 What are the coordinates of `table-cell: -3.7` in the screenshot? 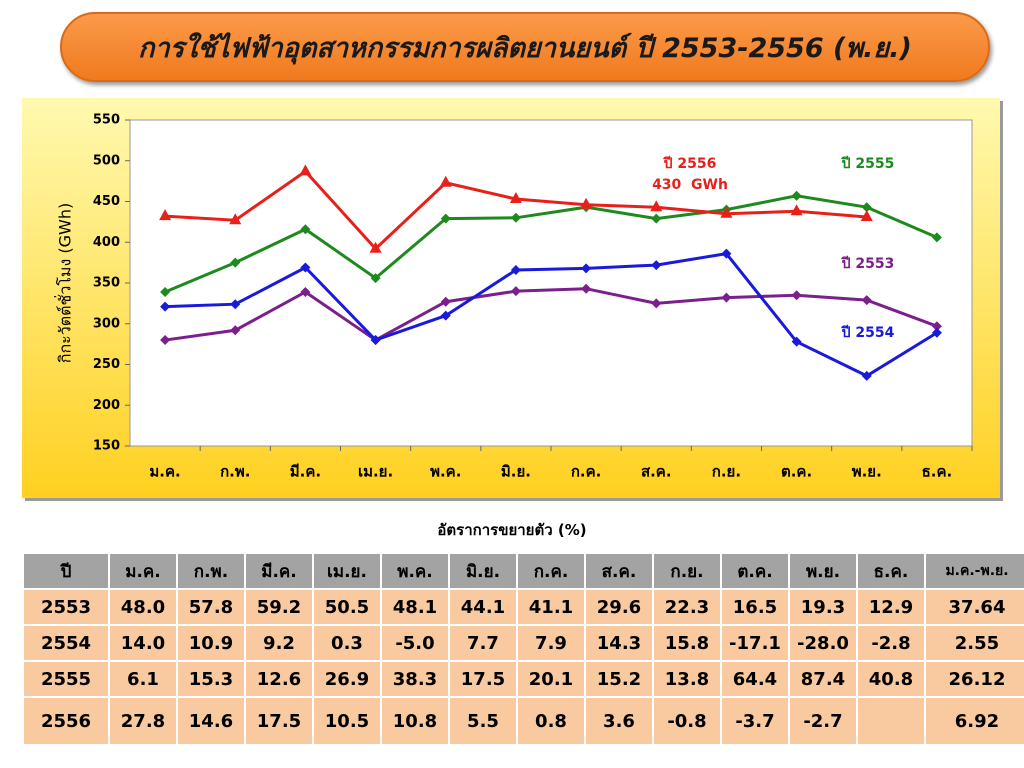 It's located at (755, 721).